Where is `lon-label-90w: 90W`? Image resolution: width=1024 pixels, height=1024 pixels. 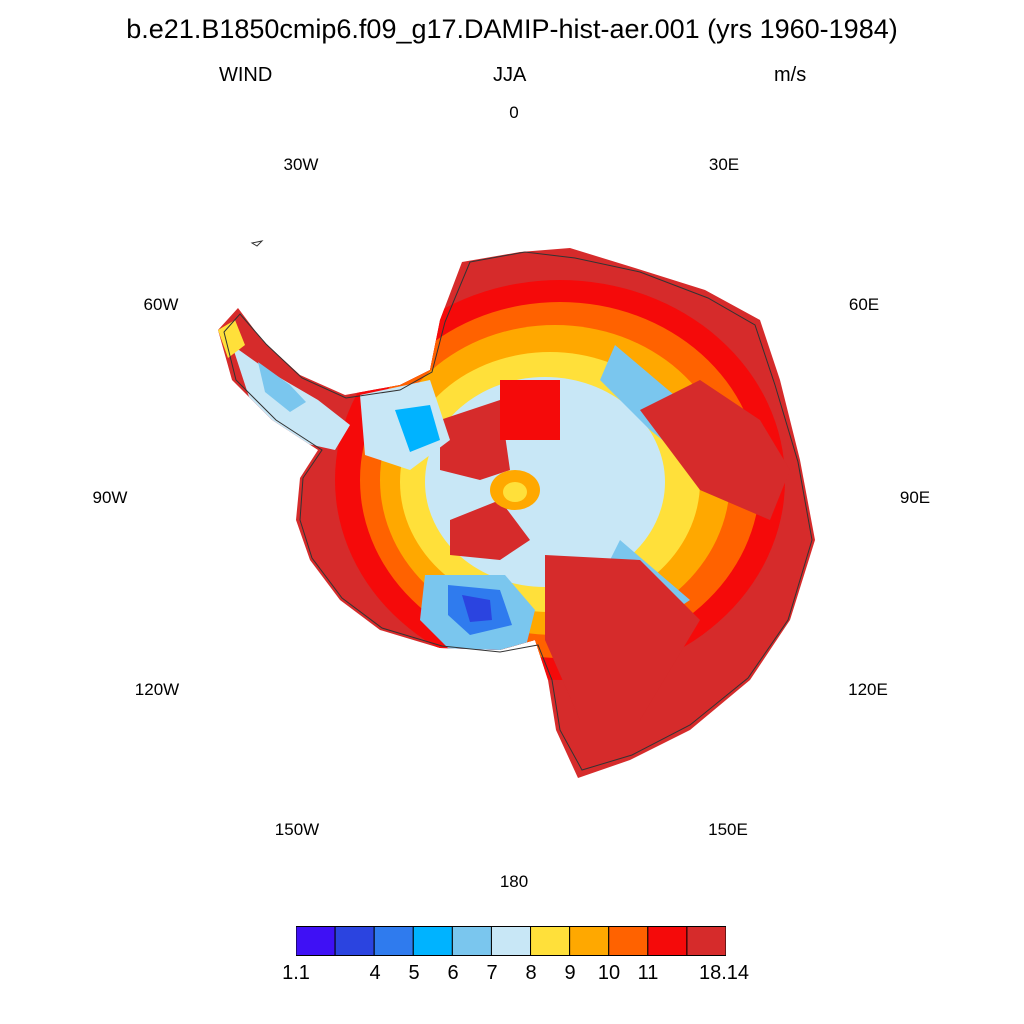 lon-label-90w: 90W is located at coordinates (110, 497).